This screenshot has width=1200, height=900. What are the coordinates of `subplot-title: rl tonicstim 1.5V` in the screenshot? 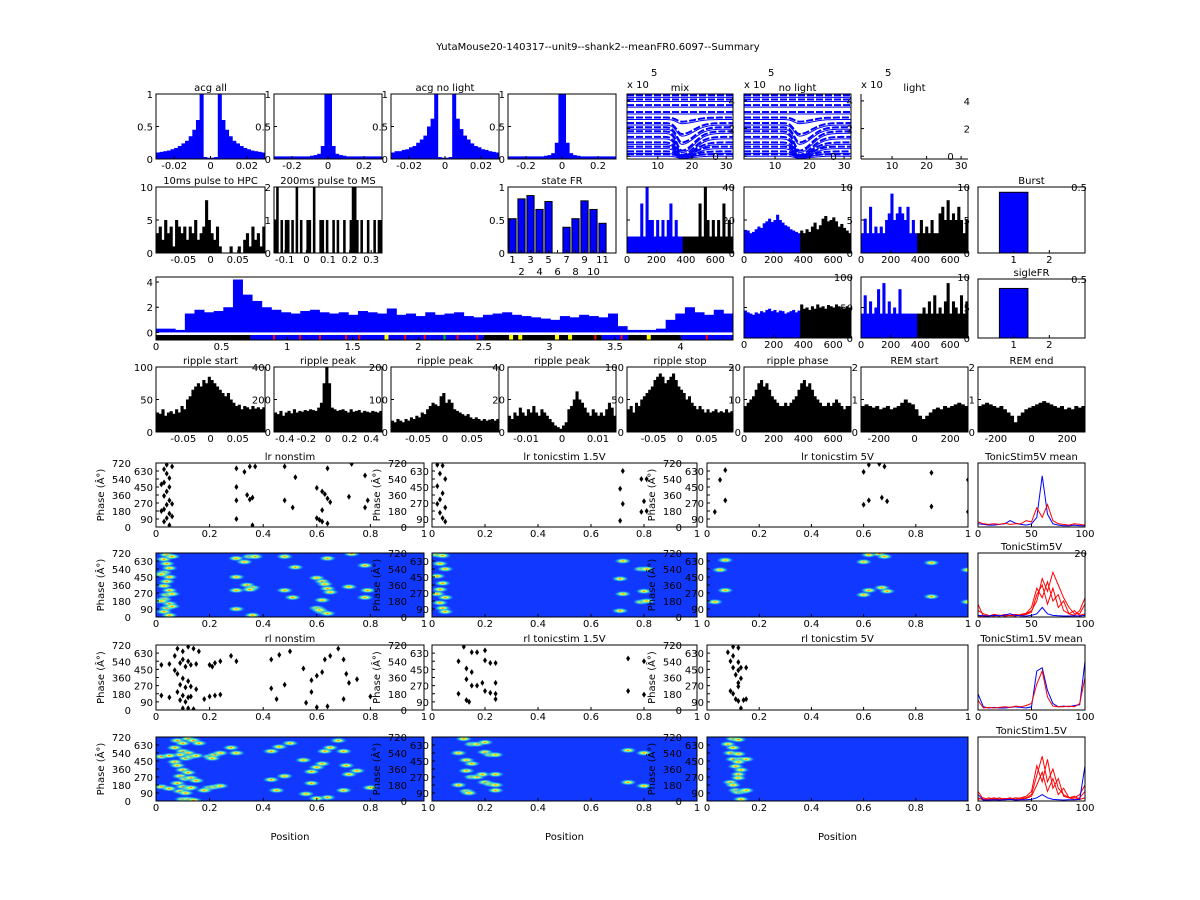 It's located at (564, 639).